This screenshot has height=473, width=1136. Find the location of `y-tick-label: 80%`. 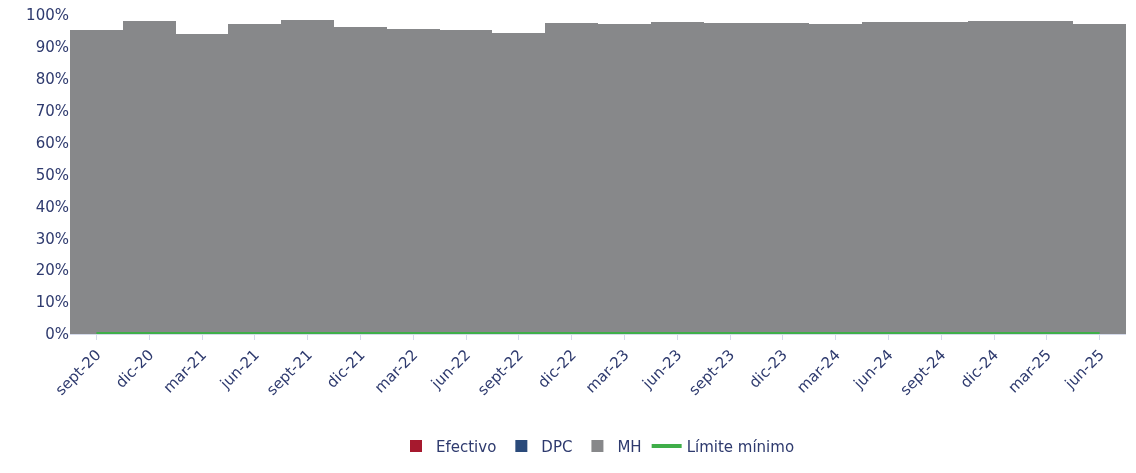

y-tick-label: 80% is located at coordinates (52, 79).